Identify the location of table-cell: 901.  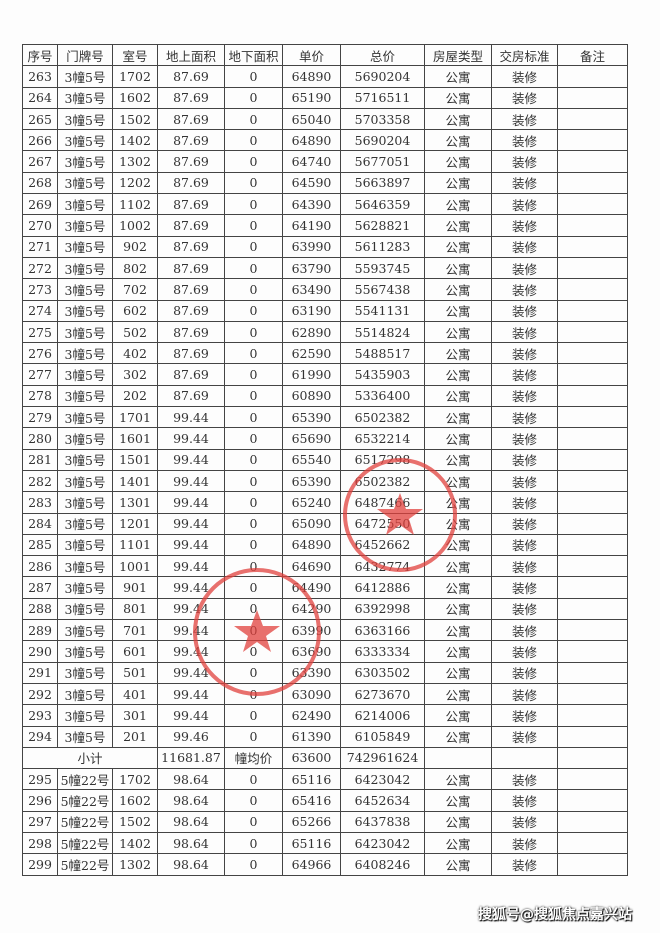
(135, 587).